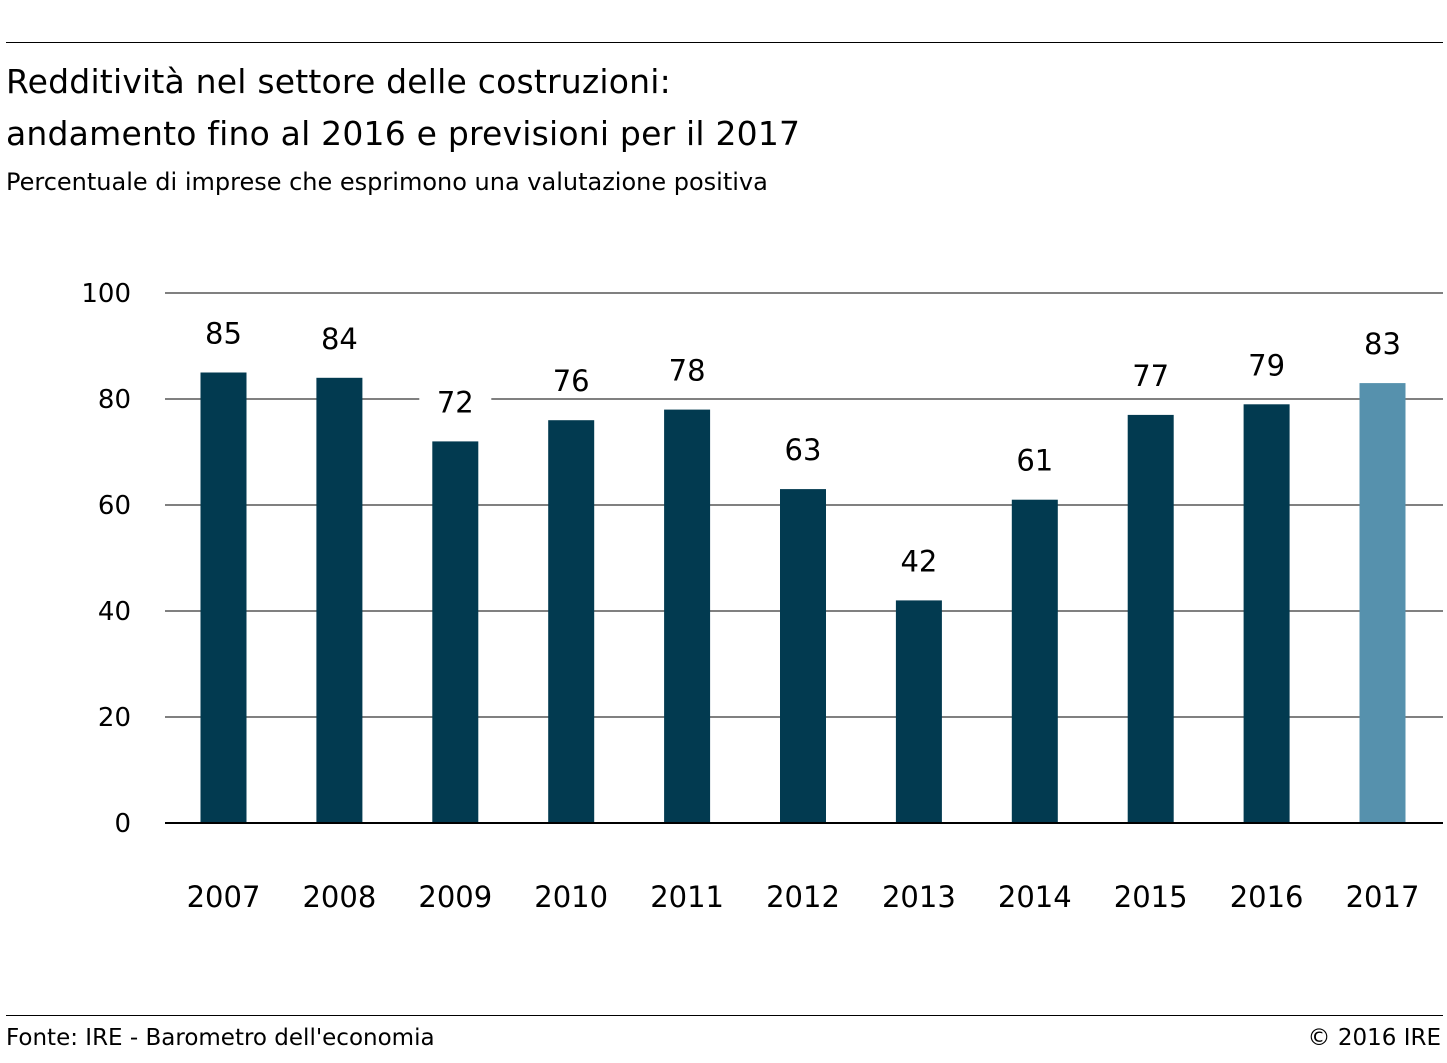  Describe the element at coordinates (455, 402) in the screenshot. I see `value-label-2009: 72` at that location.